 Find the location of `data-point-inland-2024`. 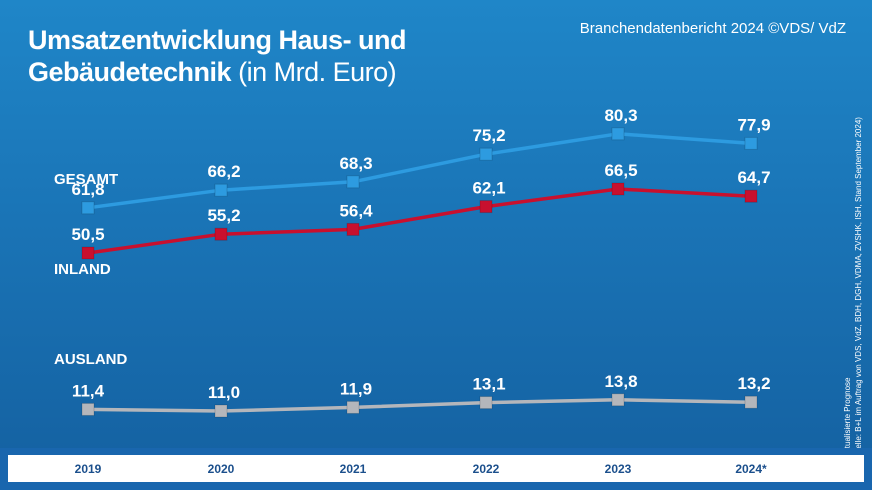

data-point-inland-2024 is located at coordinates (751, 196).